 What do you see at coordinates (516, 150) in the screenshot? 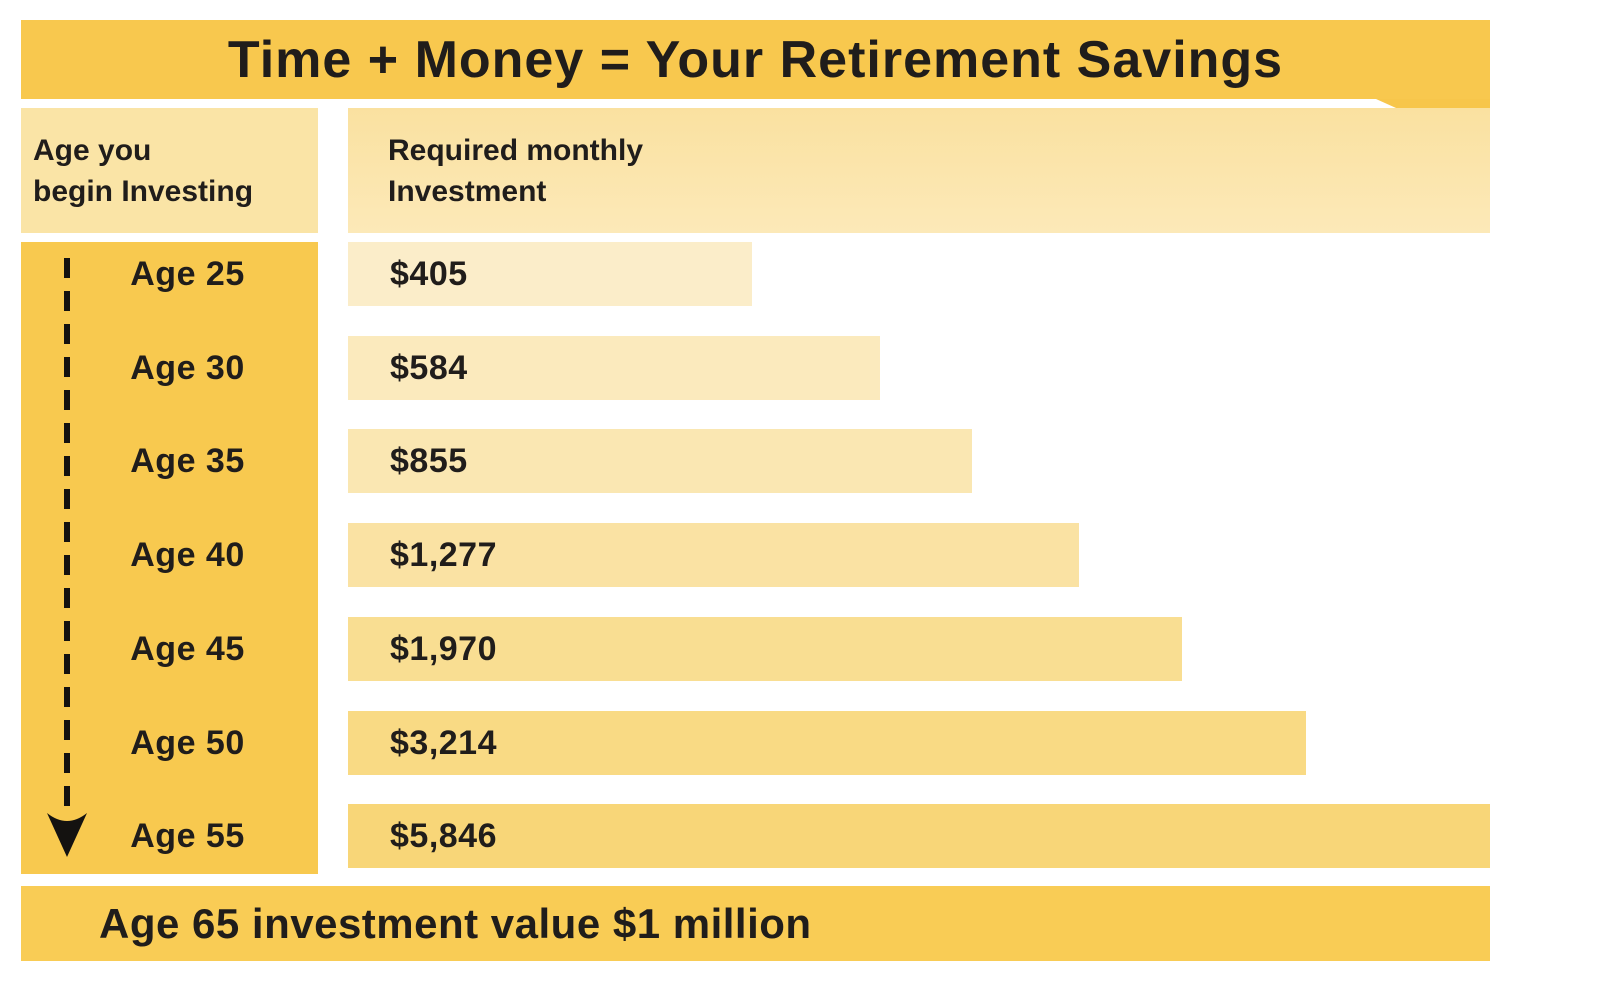
I see `investment-header-line1: Required monthly` at bounding box center [516, 150].